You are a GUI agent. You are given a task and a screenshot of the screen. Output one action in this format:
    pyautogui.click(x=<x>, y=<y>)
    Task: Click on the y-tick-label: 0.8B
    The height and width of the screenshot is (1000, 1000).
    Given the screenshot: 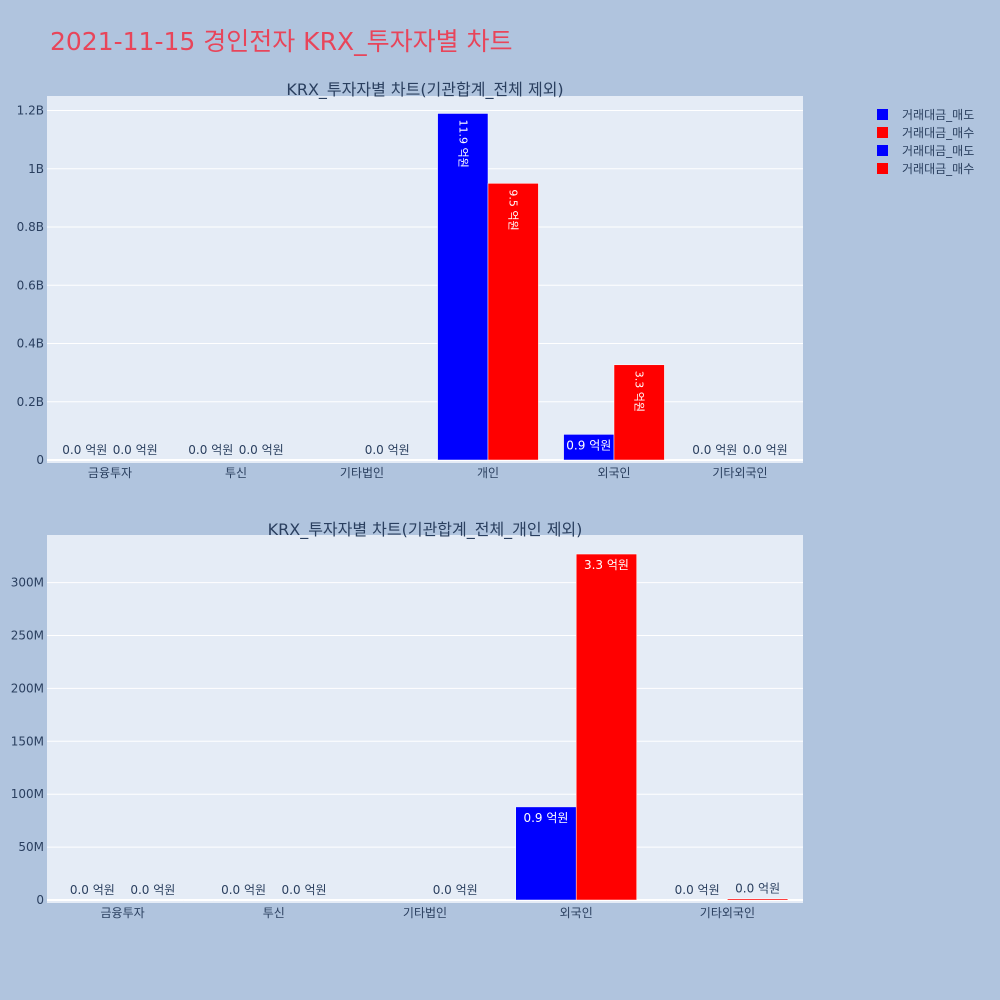 What is the action you would take?
    pyautogui.click(x=30, y=227)
    